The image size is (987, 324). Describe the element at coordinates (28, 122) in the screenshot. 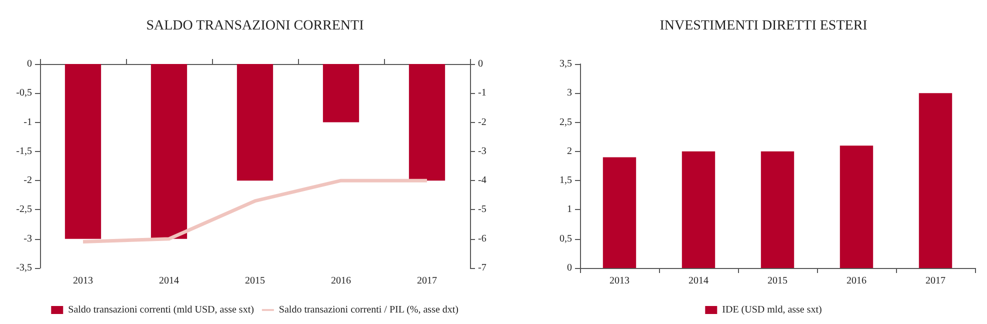

I see `y-tick-label: -1` at that location.